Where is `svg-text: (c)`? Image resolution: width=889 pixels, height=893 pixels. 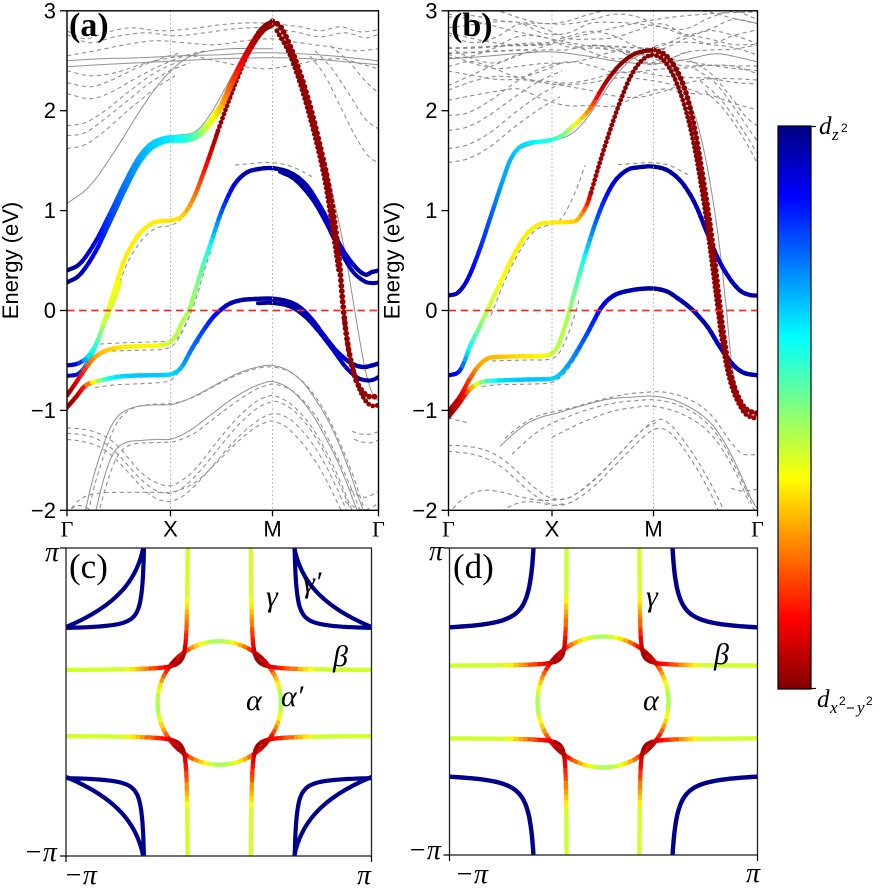
svg-text: (c) is located at coordinates (88, 566).